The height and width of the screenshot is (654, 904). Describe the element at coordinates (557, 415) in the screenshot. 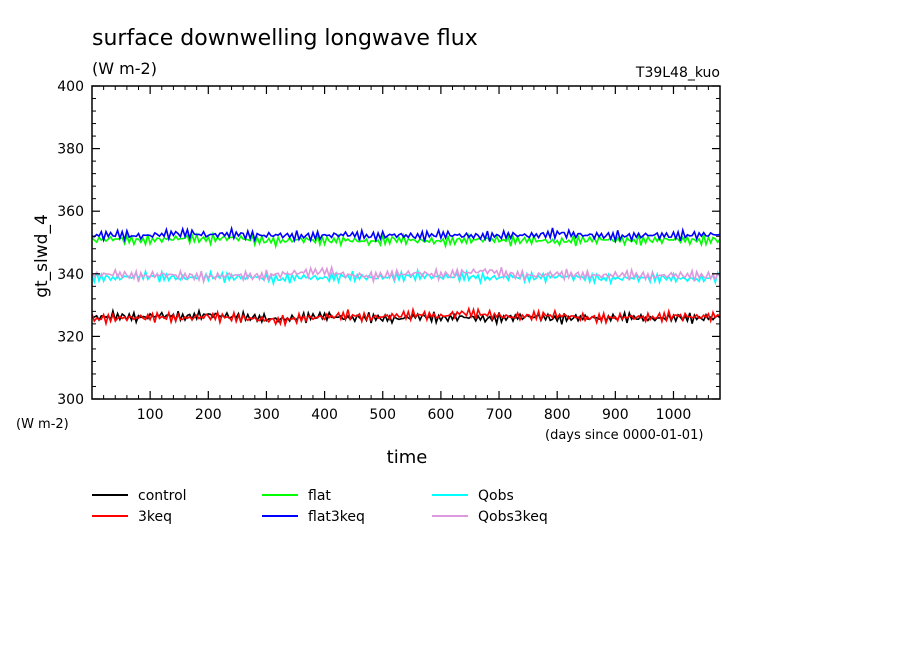

I see `x-tick-label: 800` at that location.